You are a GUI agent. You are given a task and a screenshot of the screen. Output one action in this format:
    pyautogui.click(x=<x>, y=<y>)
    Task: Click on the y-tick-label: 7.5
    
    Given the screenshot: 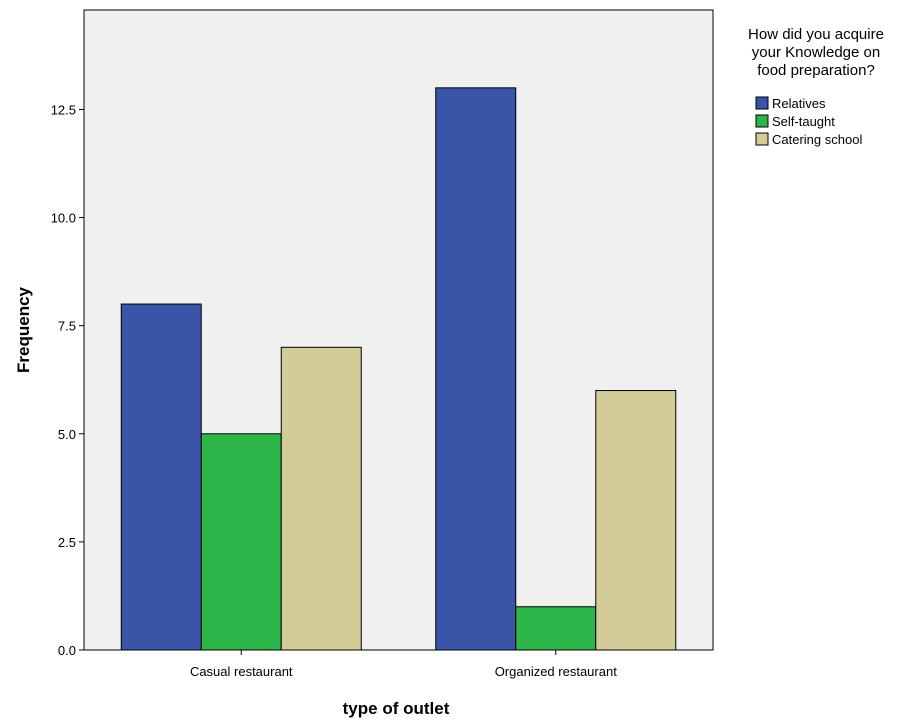 What is the action you would take?
    pyautogui.click(x=67, y=326)
    